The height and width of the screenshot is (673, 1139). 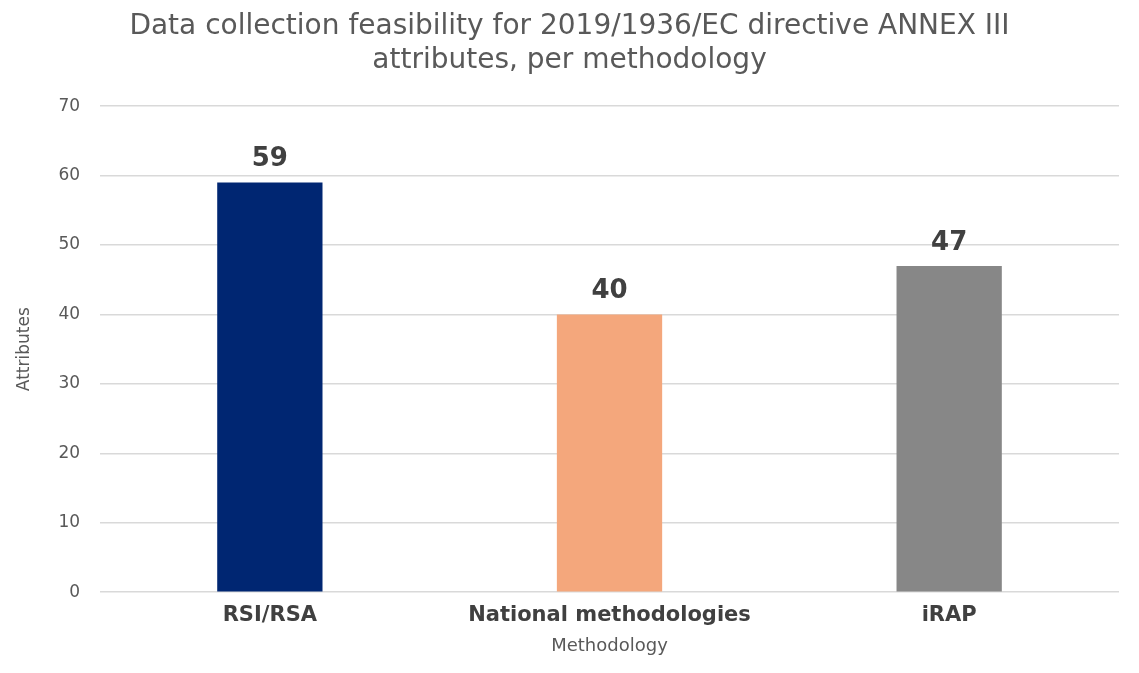 What do you see at coordinates (949, 240) in the screenshot?
I see `data-label: 47` at bounding box center [949, 240].